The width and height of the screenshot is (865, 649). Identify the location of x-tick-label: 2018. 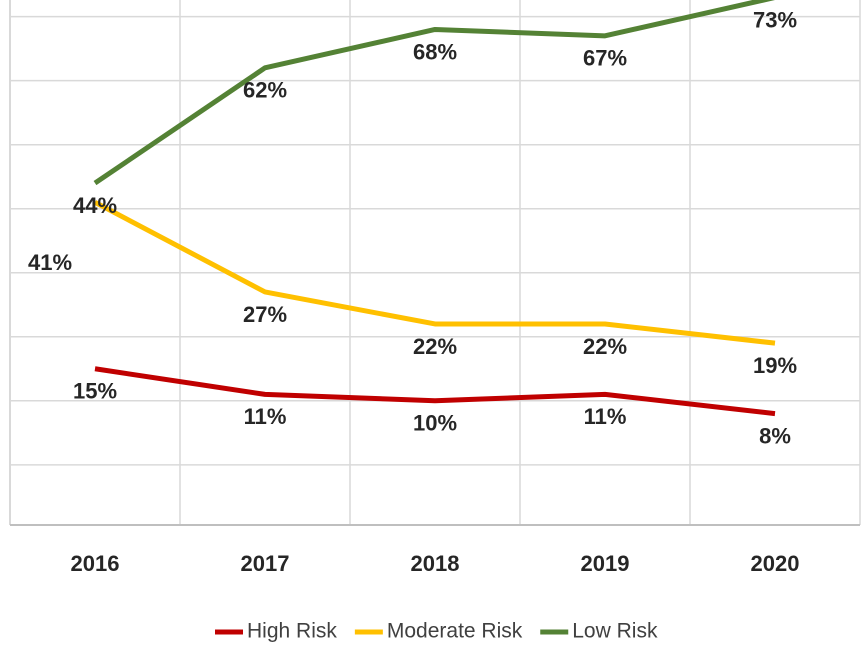
(435, 563).